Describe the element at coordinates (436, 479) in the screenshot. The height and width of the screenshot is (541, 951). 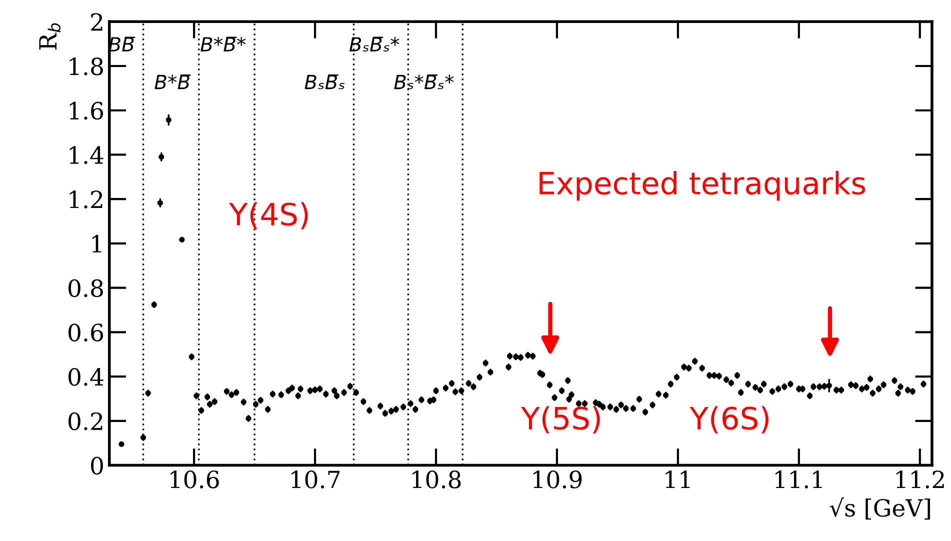
I see `x-tick-label: 10.8` at that location.